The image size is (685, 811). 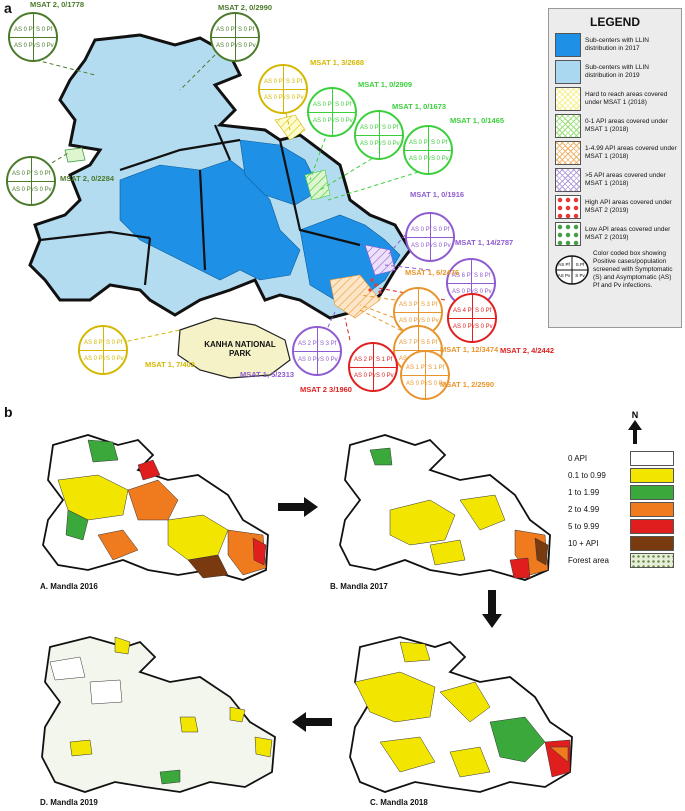 What do you see at coordinates (584, 509) in the screenshot?
I see `legend-b-text: 2 to 4.99` at bounding box center [584, 509].